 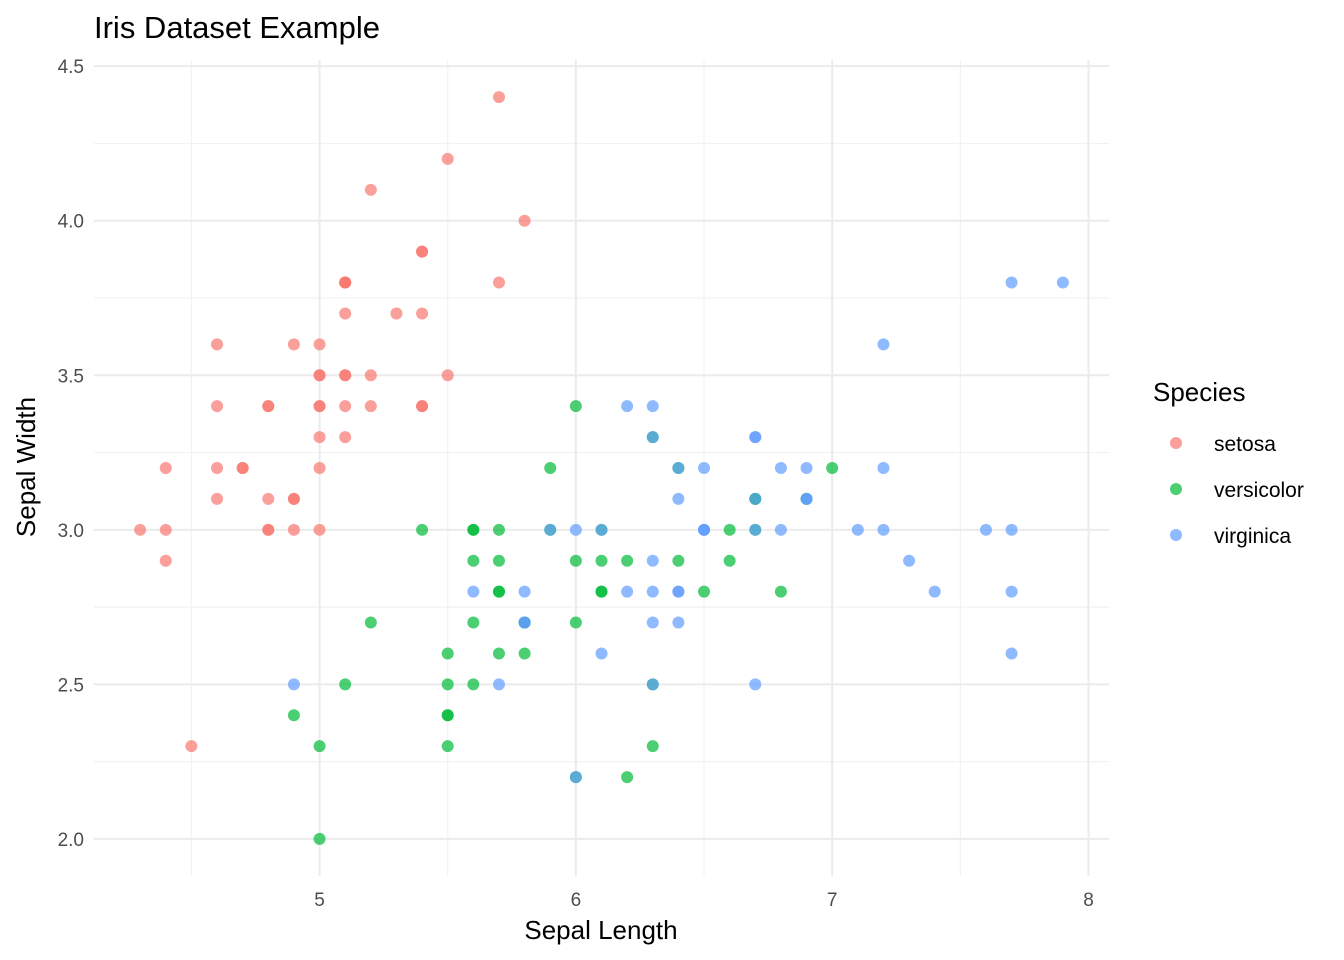 I want to click on y-axis-title: Sepal Width, so click(x=26, y=467).